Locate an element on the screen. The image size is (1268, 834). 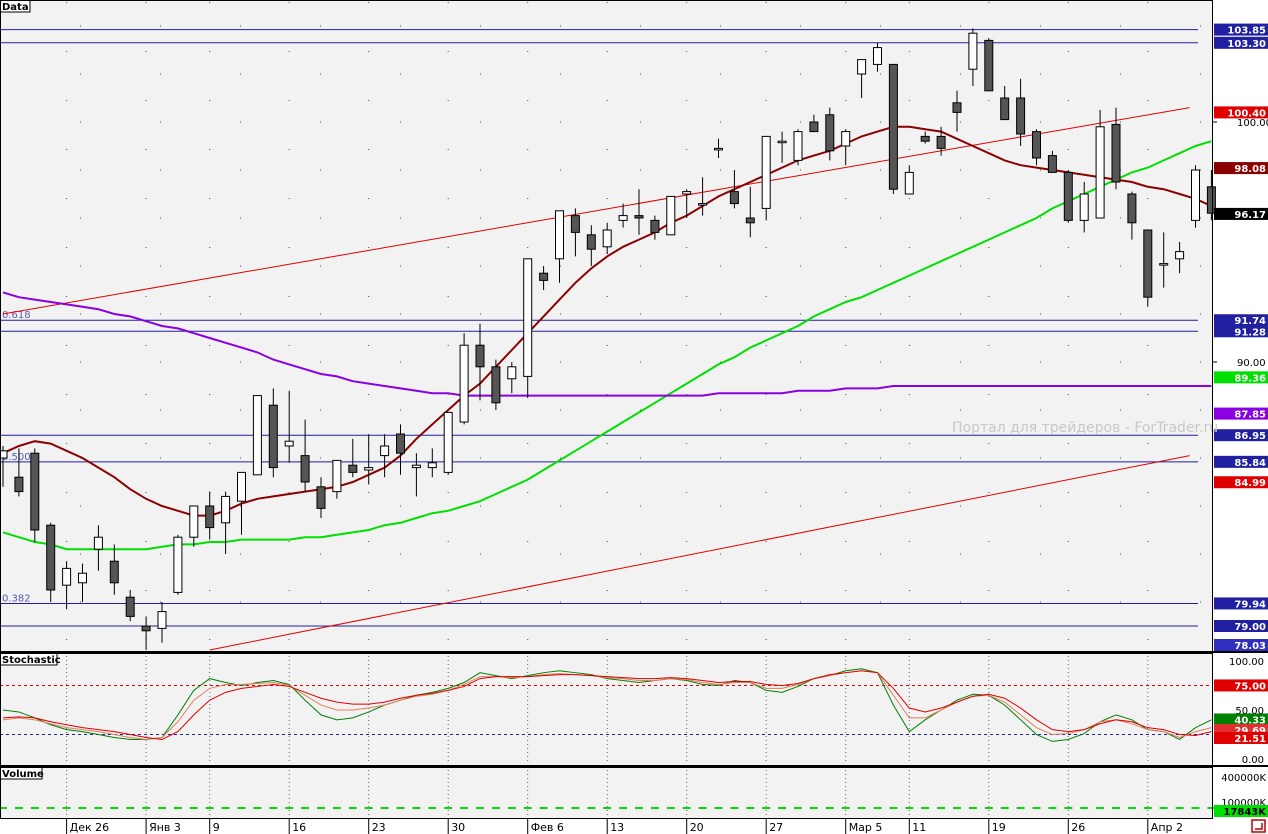
level-label: 0.382 is located at coordinates (16, 598).